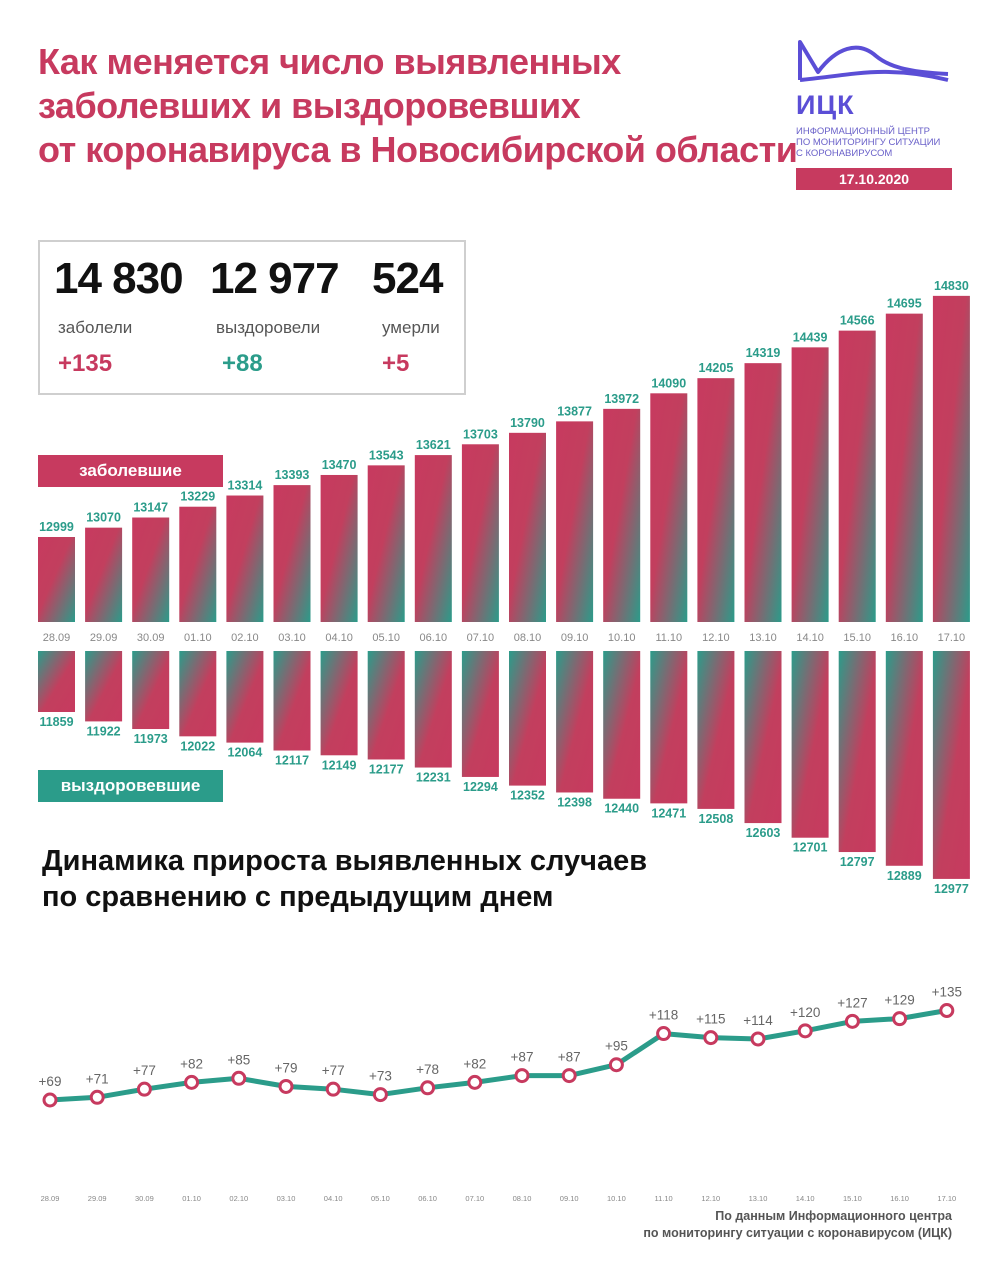 The height and width of the screenshot is (1280, 992). What do you see at coordinates (710, 1198) in the screenshot?
I see `line-date-tick-label: 12.10` at bounding box center [710, 1198].